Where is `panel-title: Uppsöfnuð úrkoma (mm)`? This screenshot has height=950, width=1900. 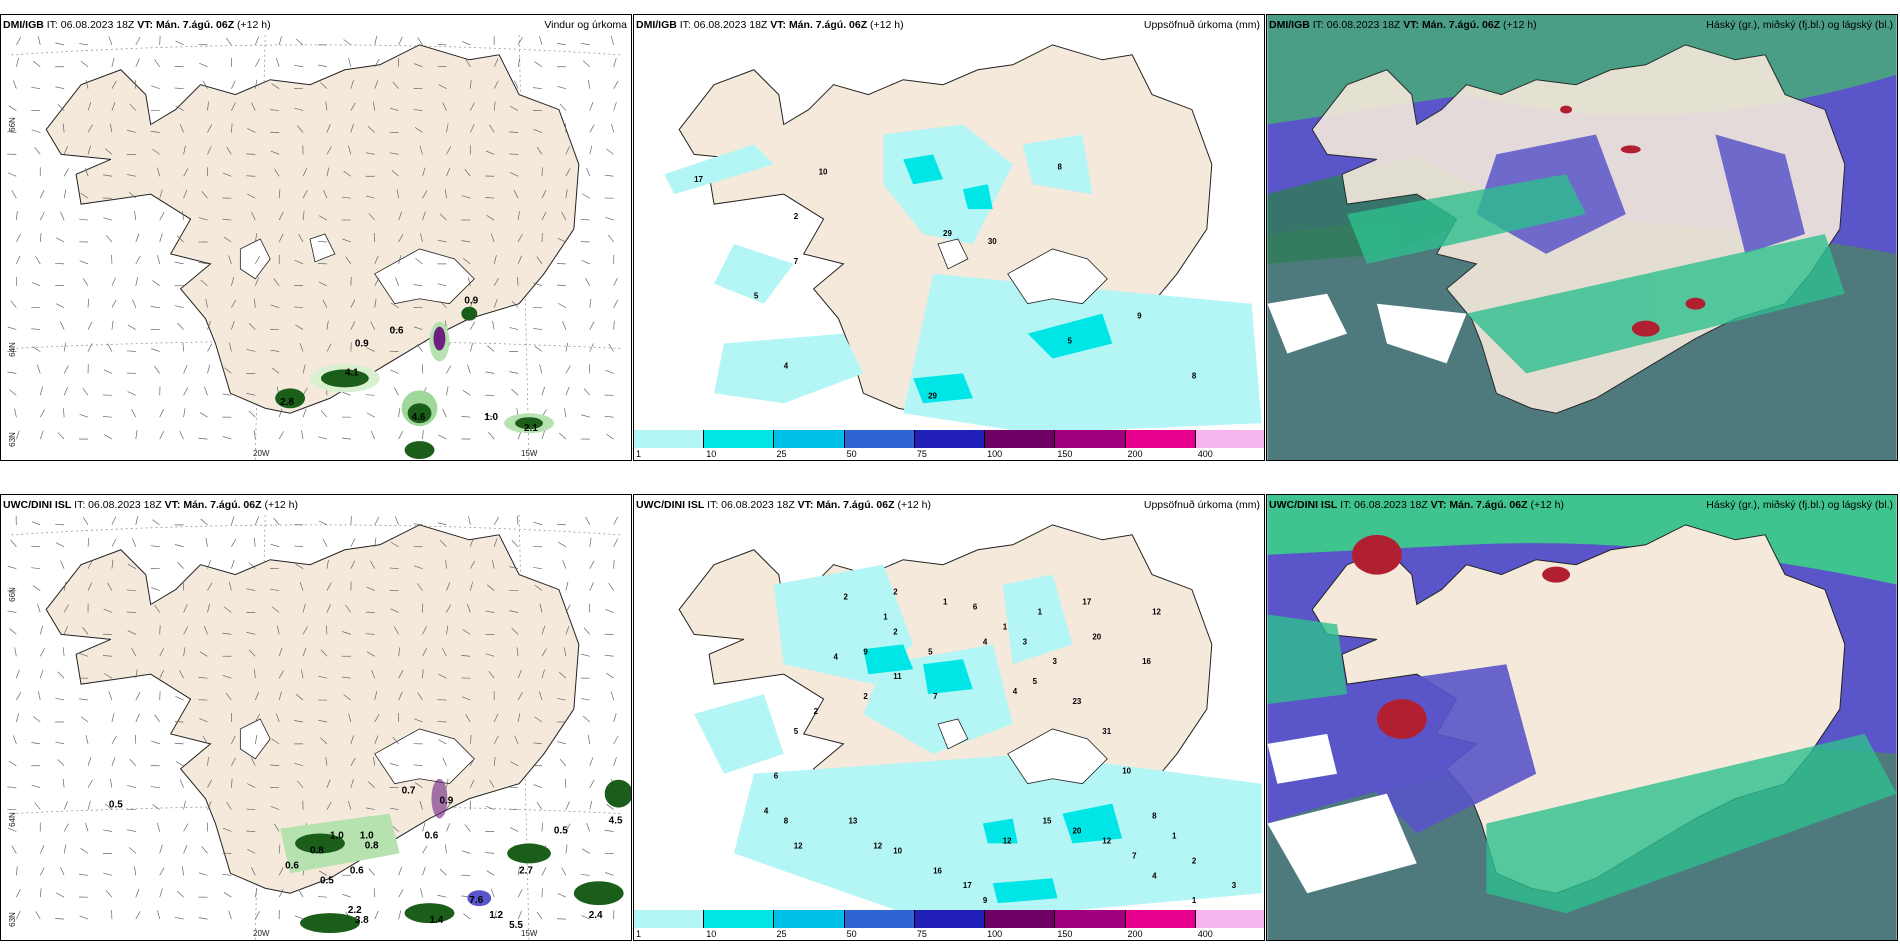 panel-title: Uppsöfnuð úrkoma (mm) is located at coordinates (1201, 505).